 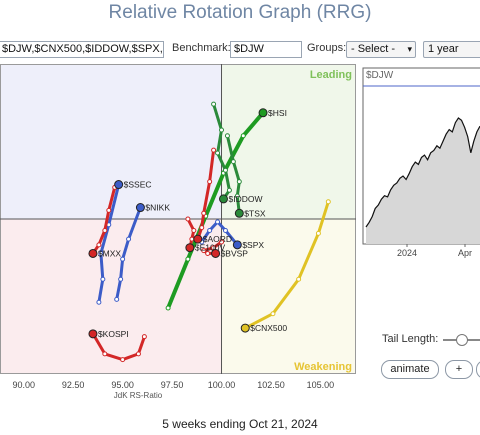 I want to click on series-label: $CNX500, so click(x=268, y=328).